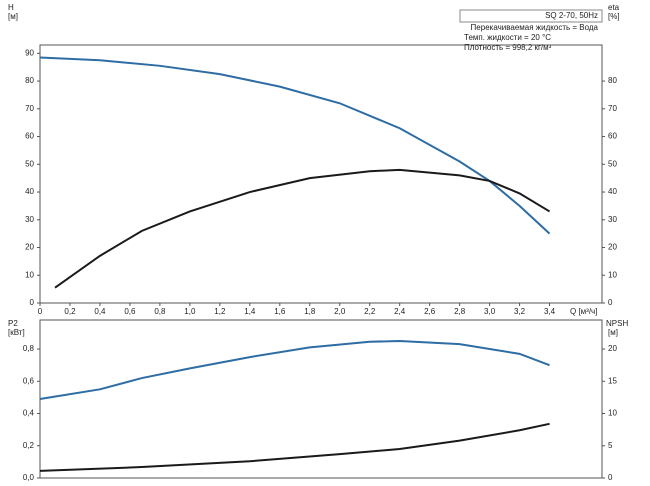  Describe the element at coordinates (370, 311) in the screenshot. I see `x-tick-label: 2,2` at that location.